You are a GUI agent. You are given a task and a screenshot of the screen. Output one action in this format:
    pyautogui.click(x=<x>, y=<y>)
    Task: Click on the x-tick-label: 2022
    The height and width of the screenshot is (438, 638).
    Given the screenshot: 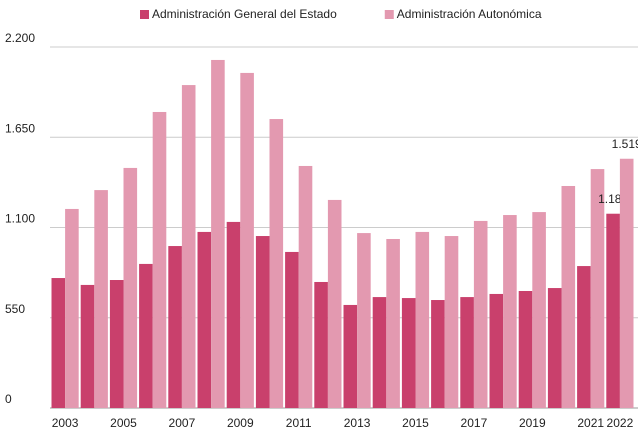 What is the action you would take?
    pyautogui.click(x=620, y=423)
    